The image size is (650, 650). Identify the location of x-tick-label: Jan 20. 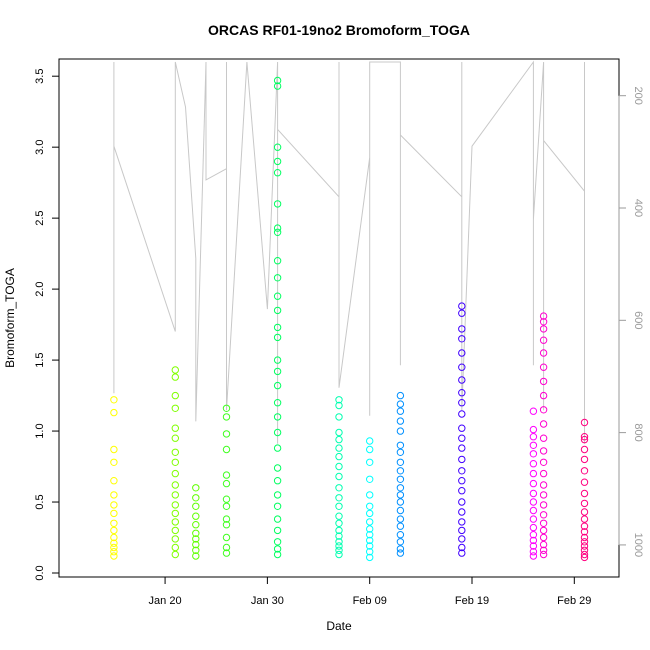
(165, 601).